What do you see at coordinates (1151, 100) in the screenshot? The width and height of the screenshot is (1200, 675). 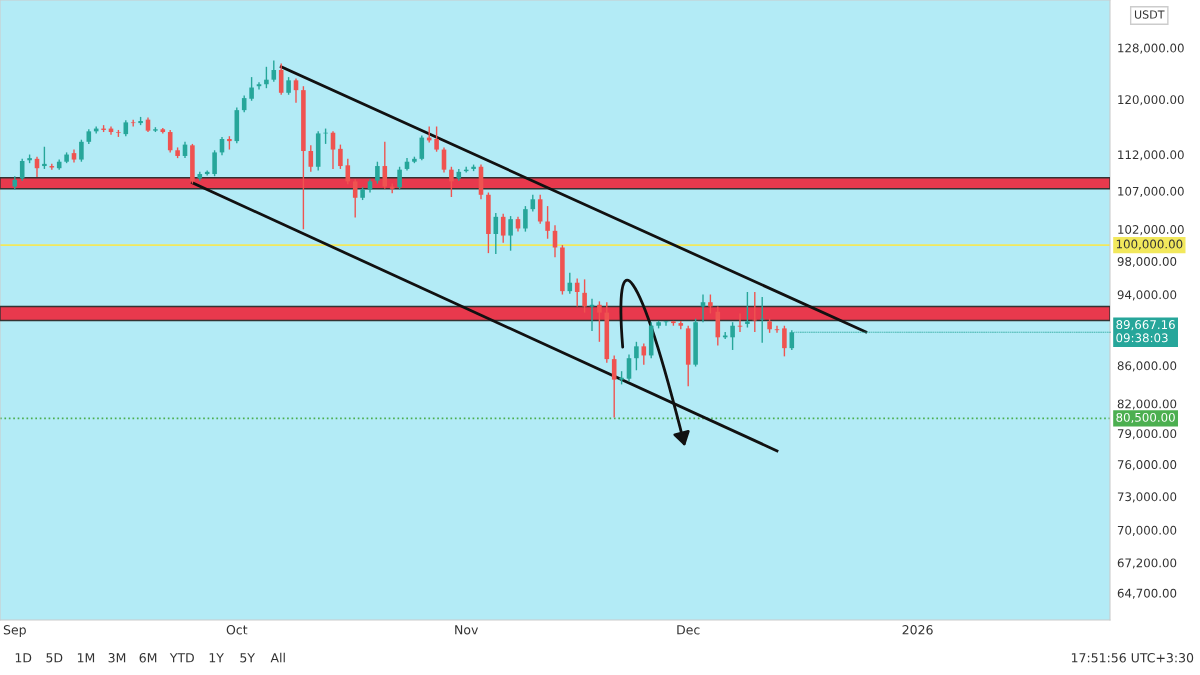 I see `y-tick-label: 120,000.00` at bounding box center [1151, 100].